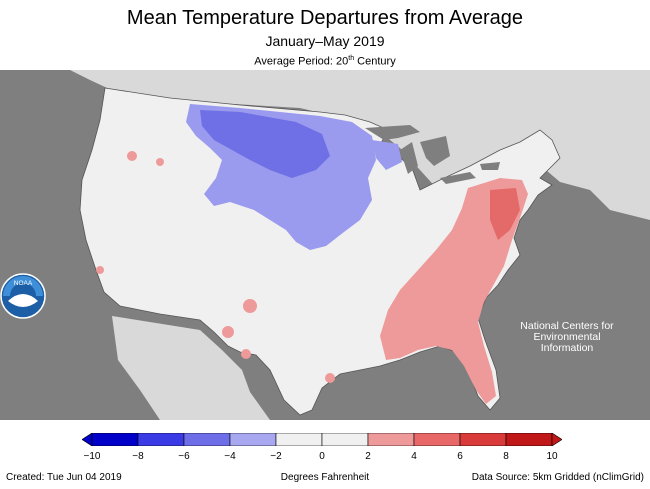  What do you see at coordinates (322, 456) in the screenshot?
I see `legend-tick-label: 0` at bounding box center [322, 456].